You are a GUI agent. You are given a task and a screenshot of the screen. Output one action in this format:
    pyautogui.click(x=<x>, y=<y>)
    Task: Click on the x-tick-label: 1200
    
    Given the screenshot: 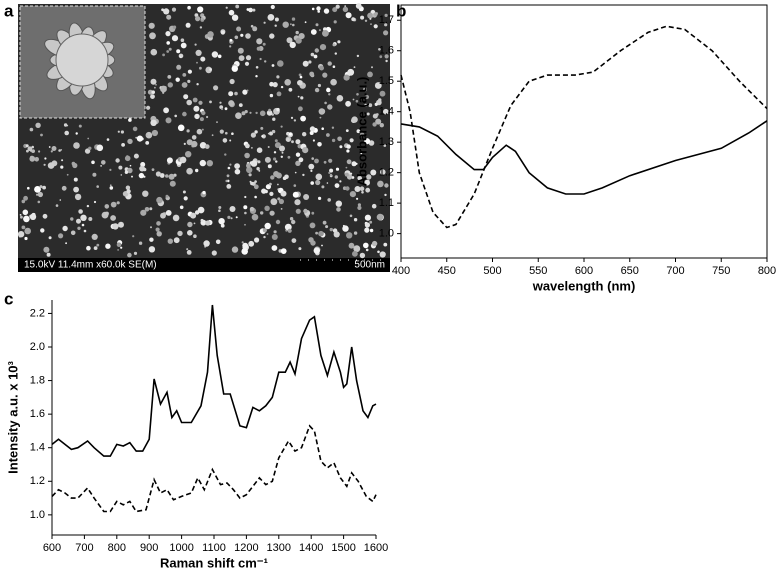 What is the action you would take?
    pyautogui.click(x=246, y=548)
    